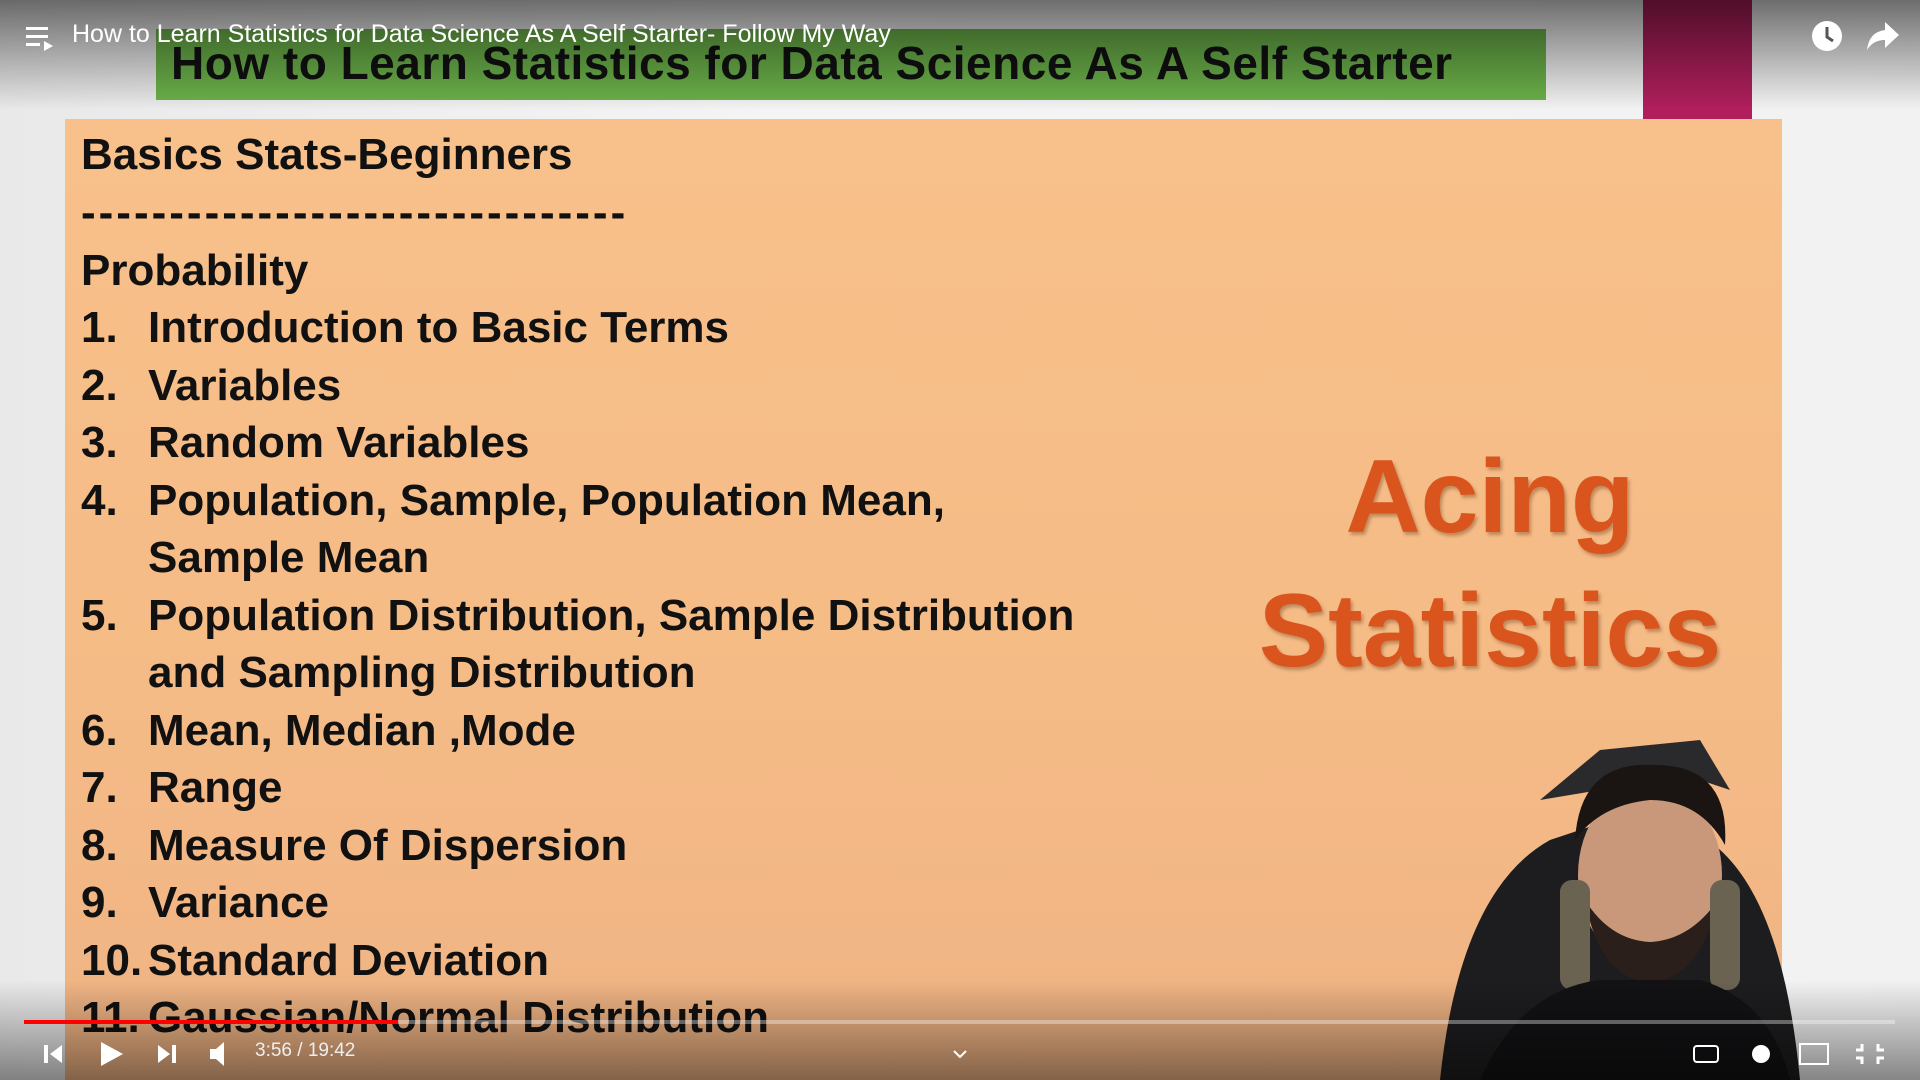  Describe the element at coordinates (99, 442) in the screenshot. I see `item-number: 3.` at that location.